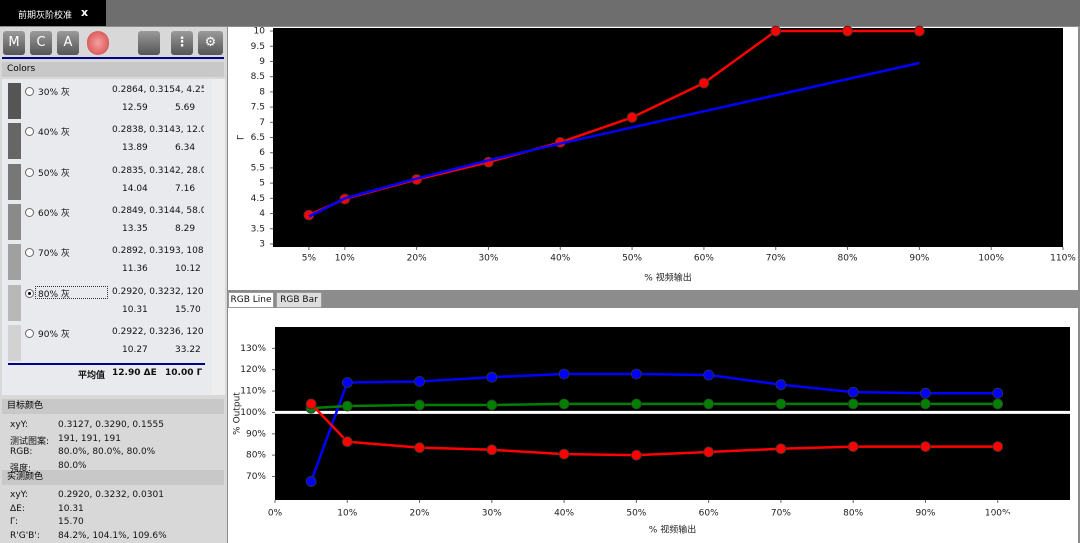 The image size is (1080, 543). What do you see at coordinates (158, 130) in the screenshot?
I see `row-xyy: 0.2838, 0.3143, 12.0236` at bounding box center [158, 130].